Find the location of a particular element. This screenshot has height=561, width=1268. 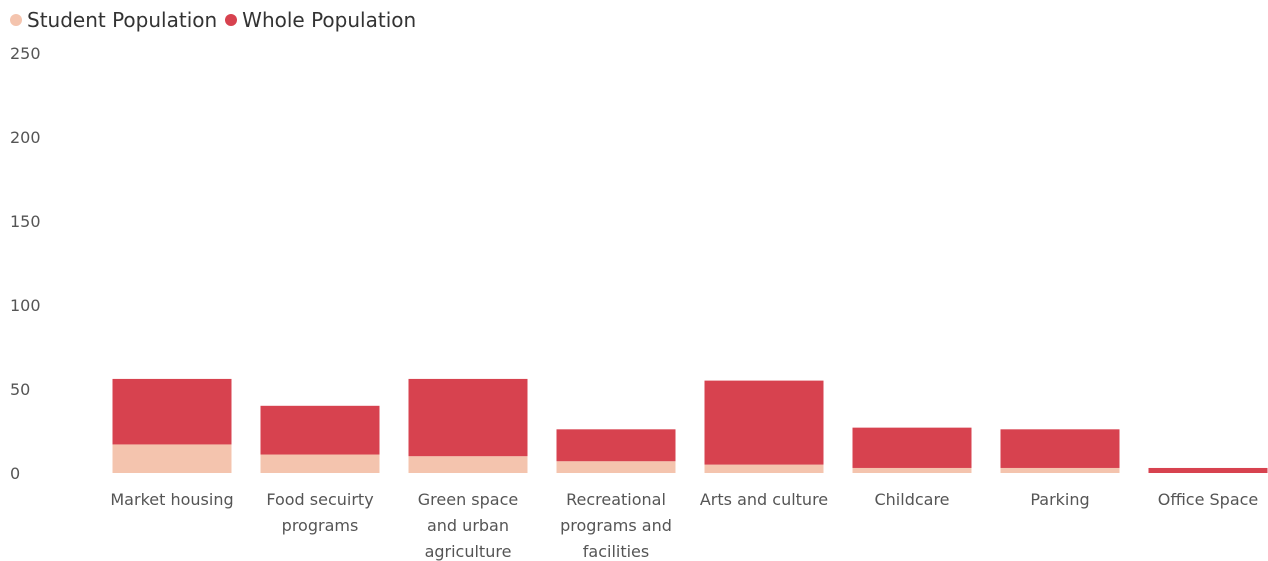

x-category-label: Green space is located at coordinates (468, 499).